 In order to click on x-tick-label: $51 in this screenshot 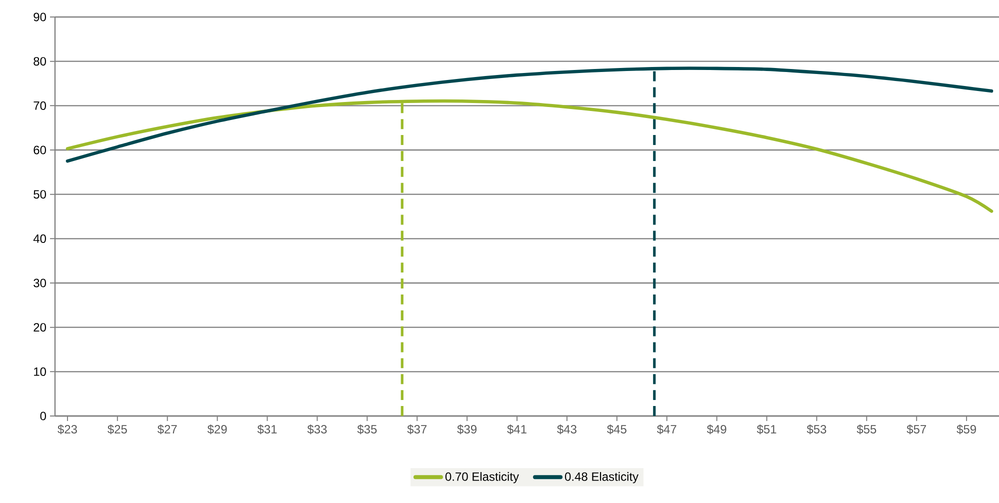, I will do `click(766, 429)`.